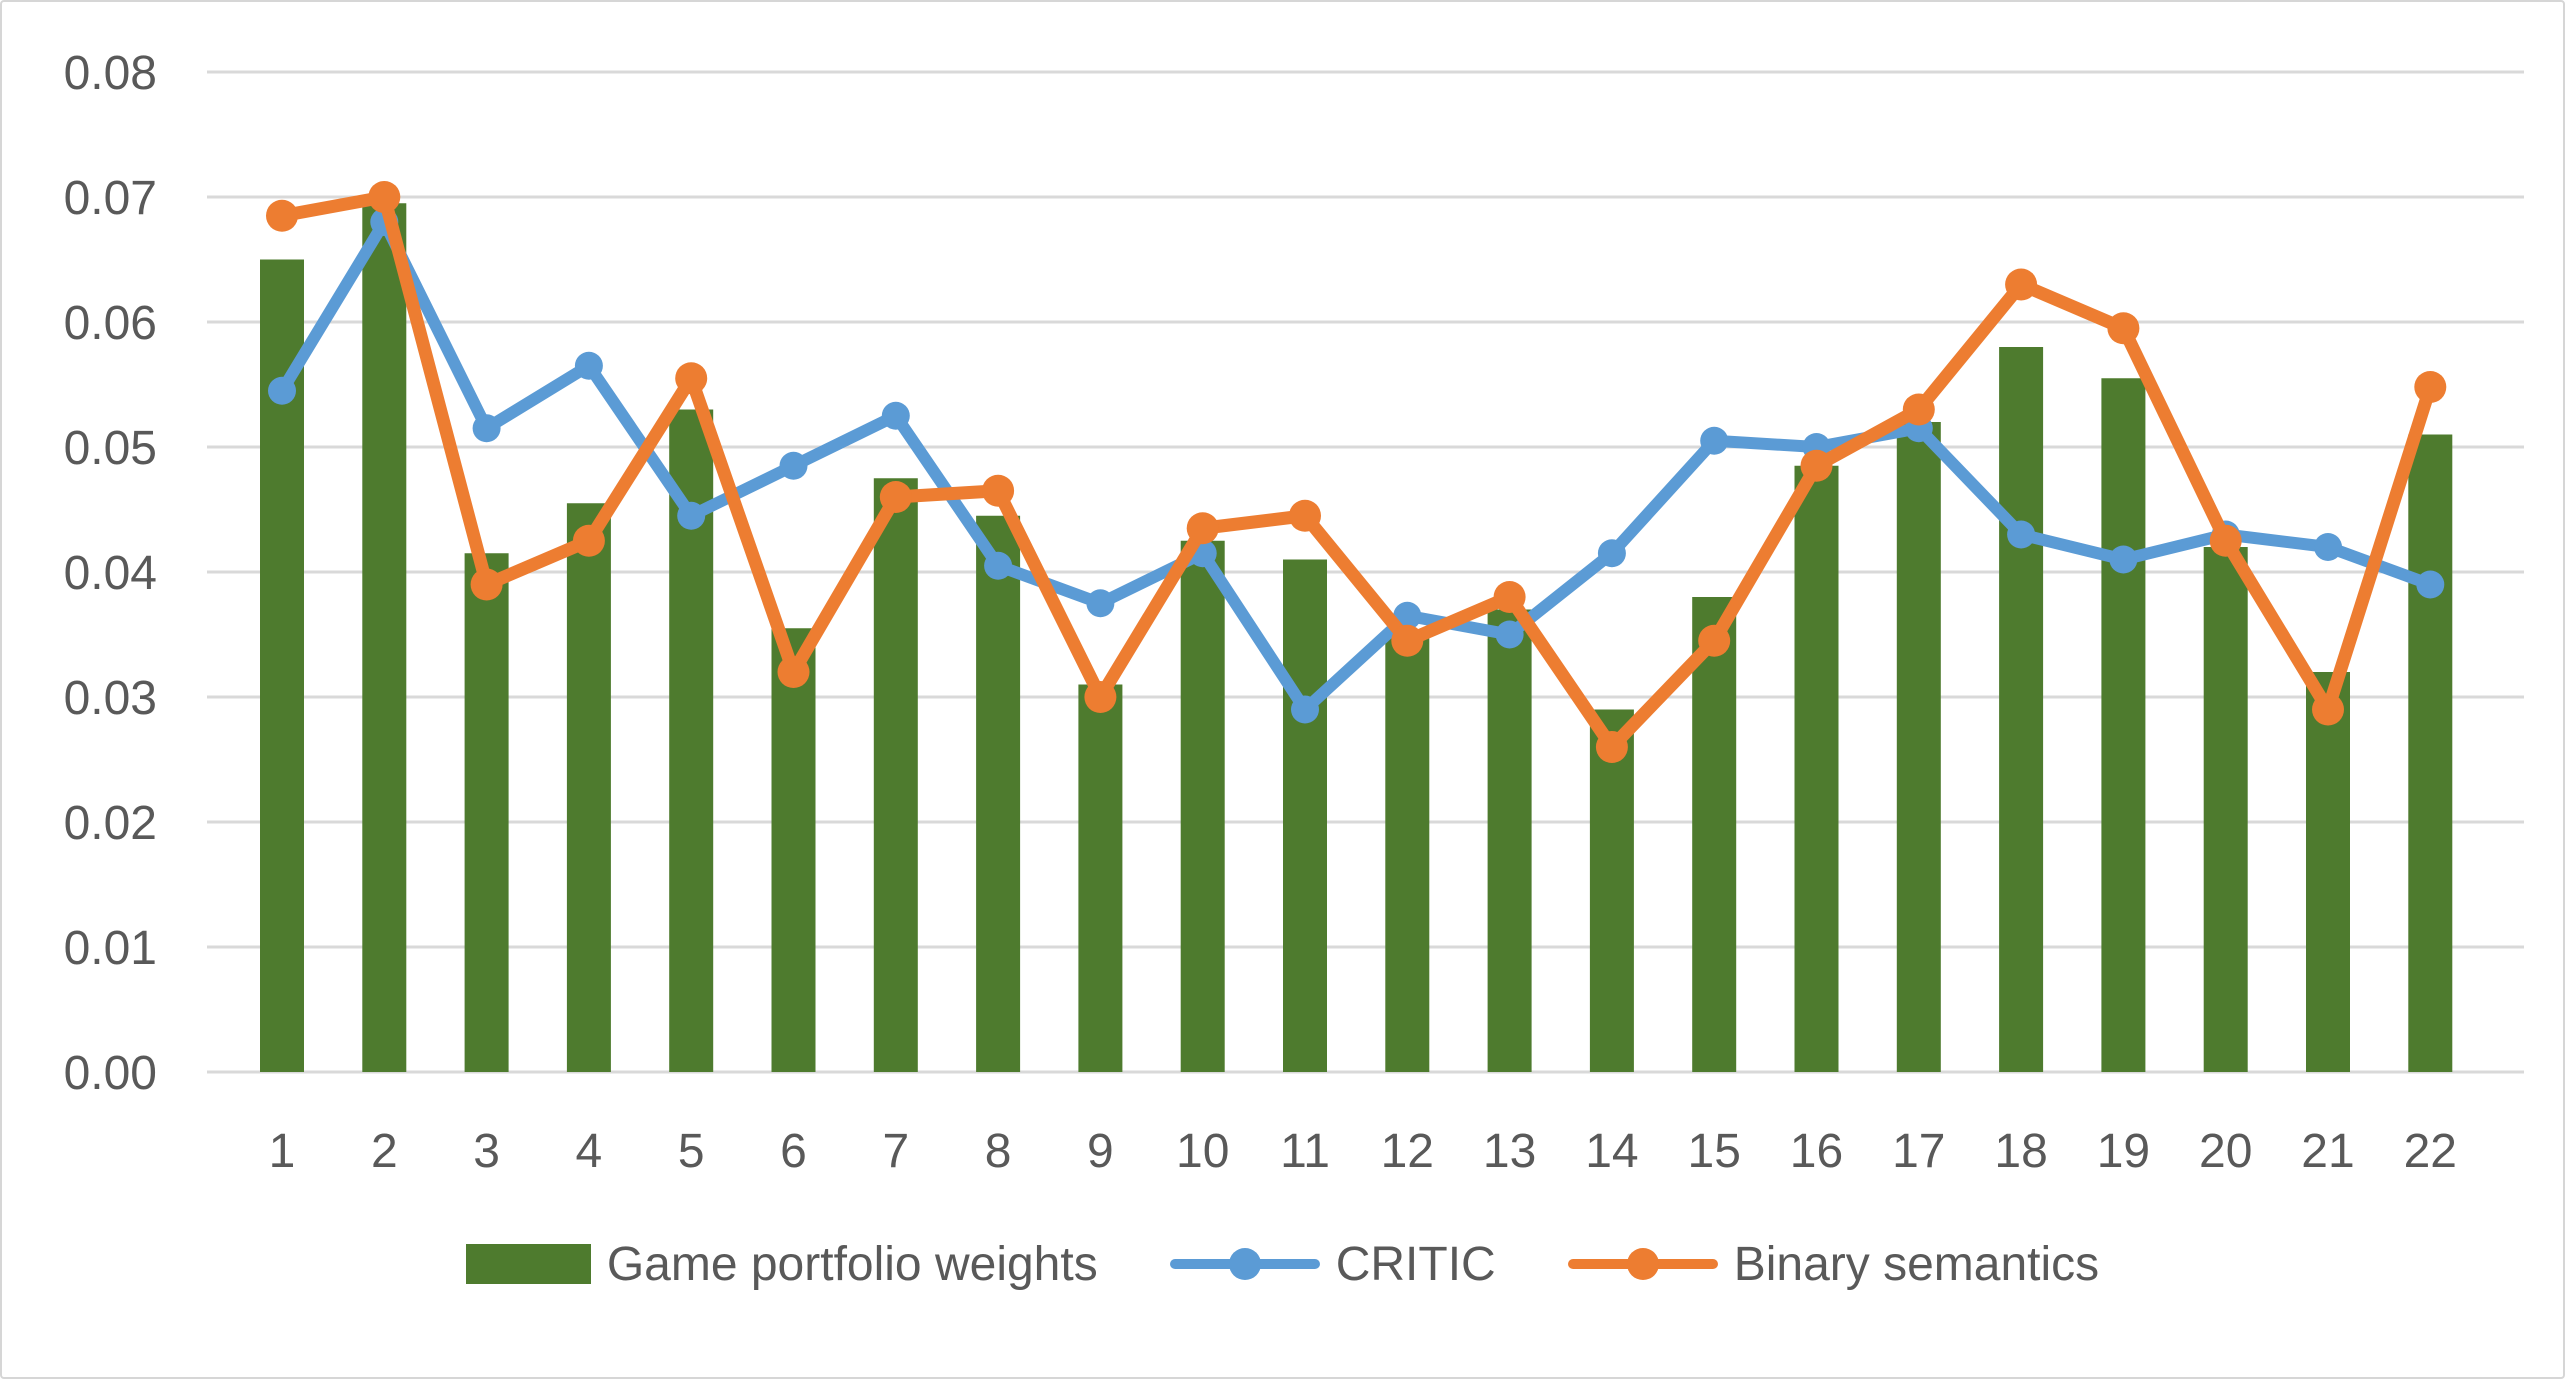 The width and height of the screenshot is (2565, 1379). Describe the element at coordinates (1202, 1151) in the screenshot. I see `x-tick-label: 10` at that location.